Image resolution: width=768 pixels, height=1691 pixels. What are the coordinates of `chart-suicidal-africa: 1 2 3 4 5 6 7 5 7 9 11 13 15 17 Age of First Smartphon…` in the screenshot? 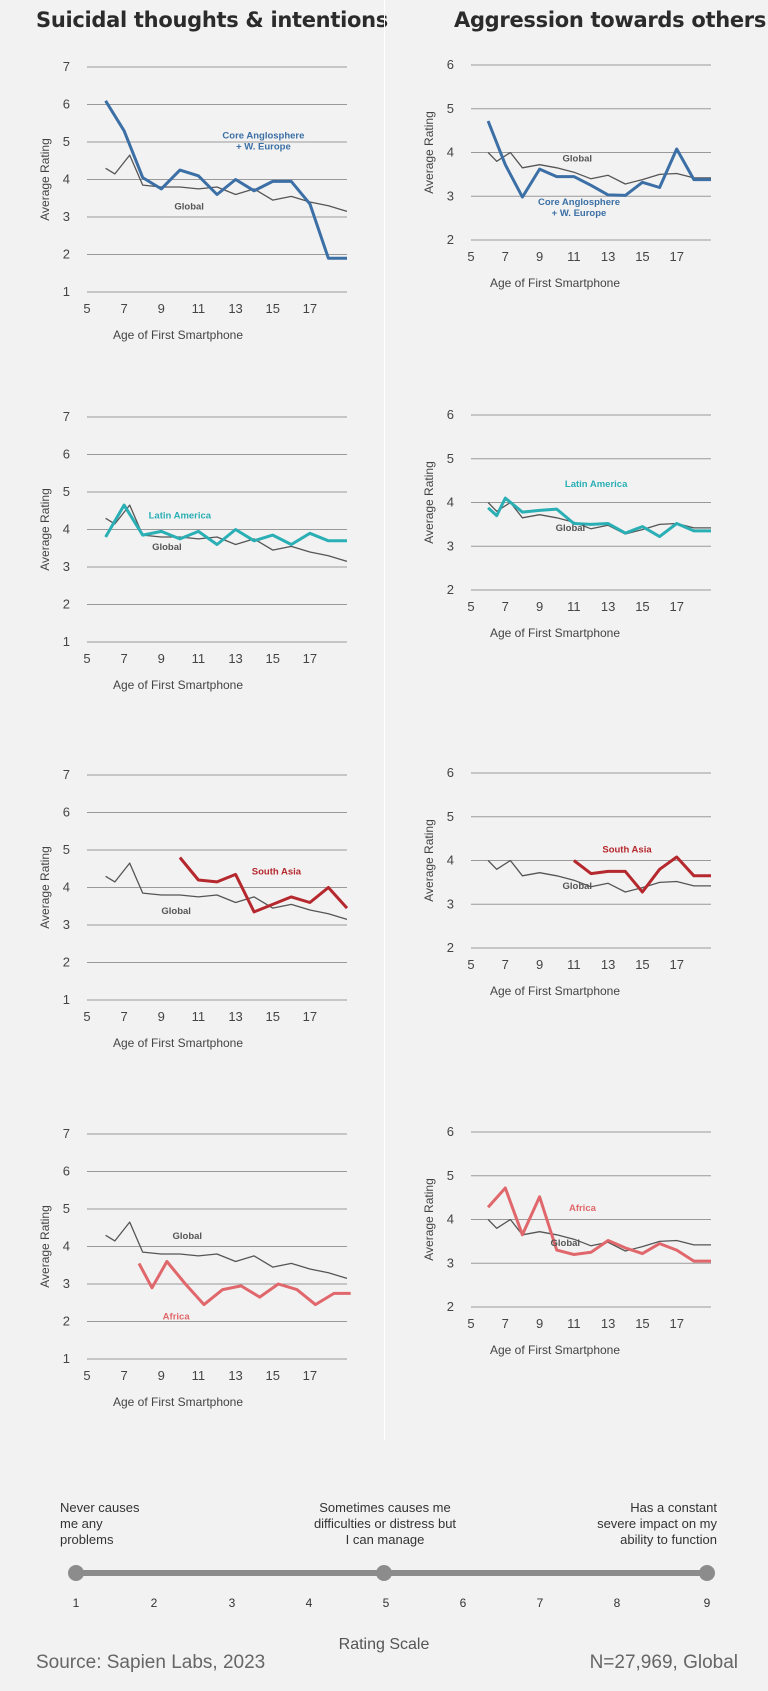 It's located at (194, 1267).